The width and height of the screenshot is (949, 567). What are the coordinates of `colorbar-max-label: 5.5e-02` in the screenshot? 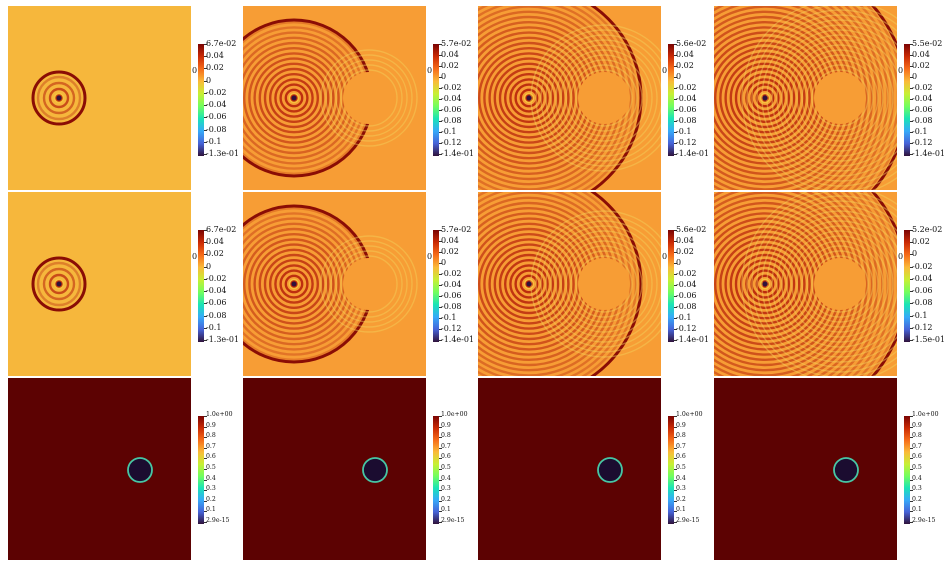 It's located at (927, 43).